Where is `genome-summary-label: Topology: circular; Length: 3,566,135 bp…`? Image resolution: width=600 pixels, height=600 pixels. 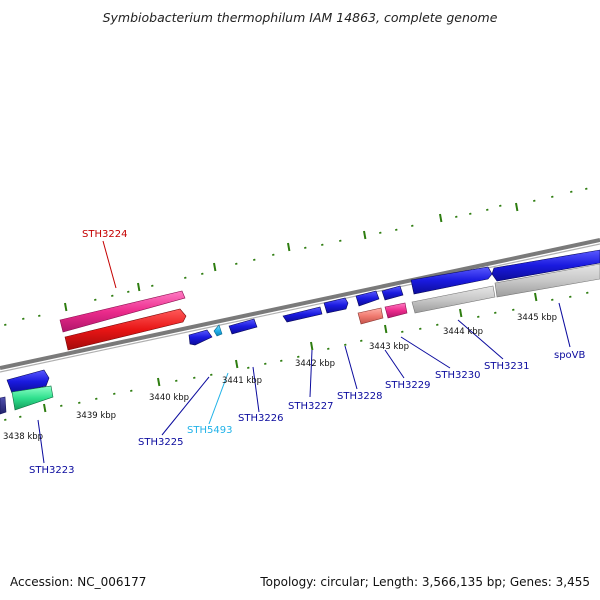 genome-summary-label: Topology: circular; Length: 3,566,135 bp… is located at coordinates (425, 582).